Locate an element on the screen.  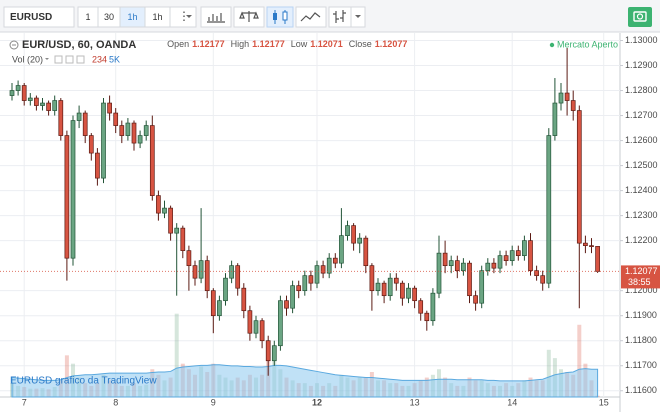
y-tick-label: 1.11600 is located at coordinates (641, 390).